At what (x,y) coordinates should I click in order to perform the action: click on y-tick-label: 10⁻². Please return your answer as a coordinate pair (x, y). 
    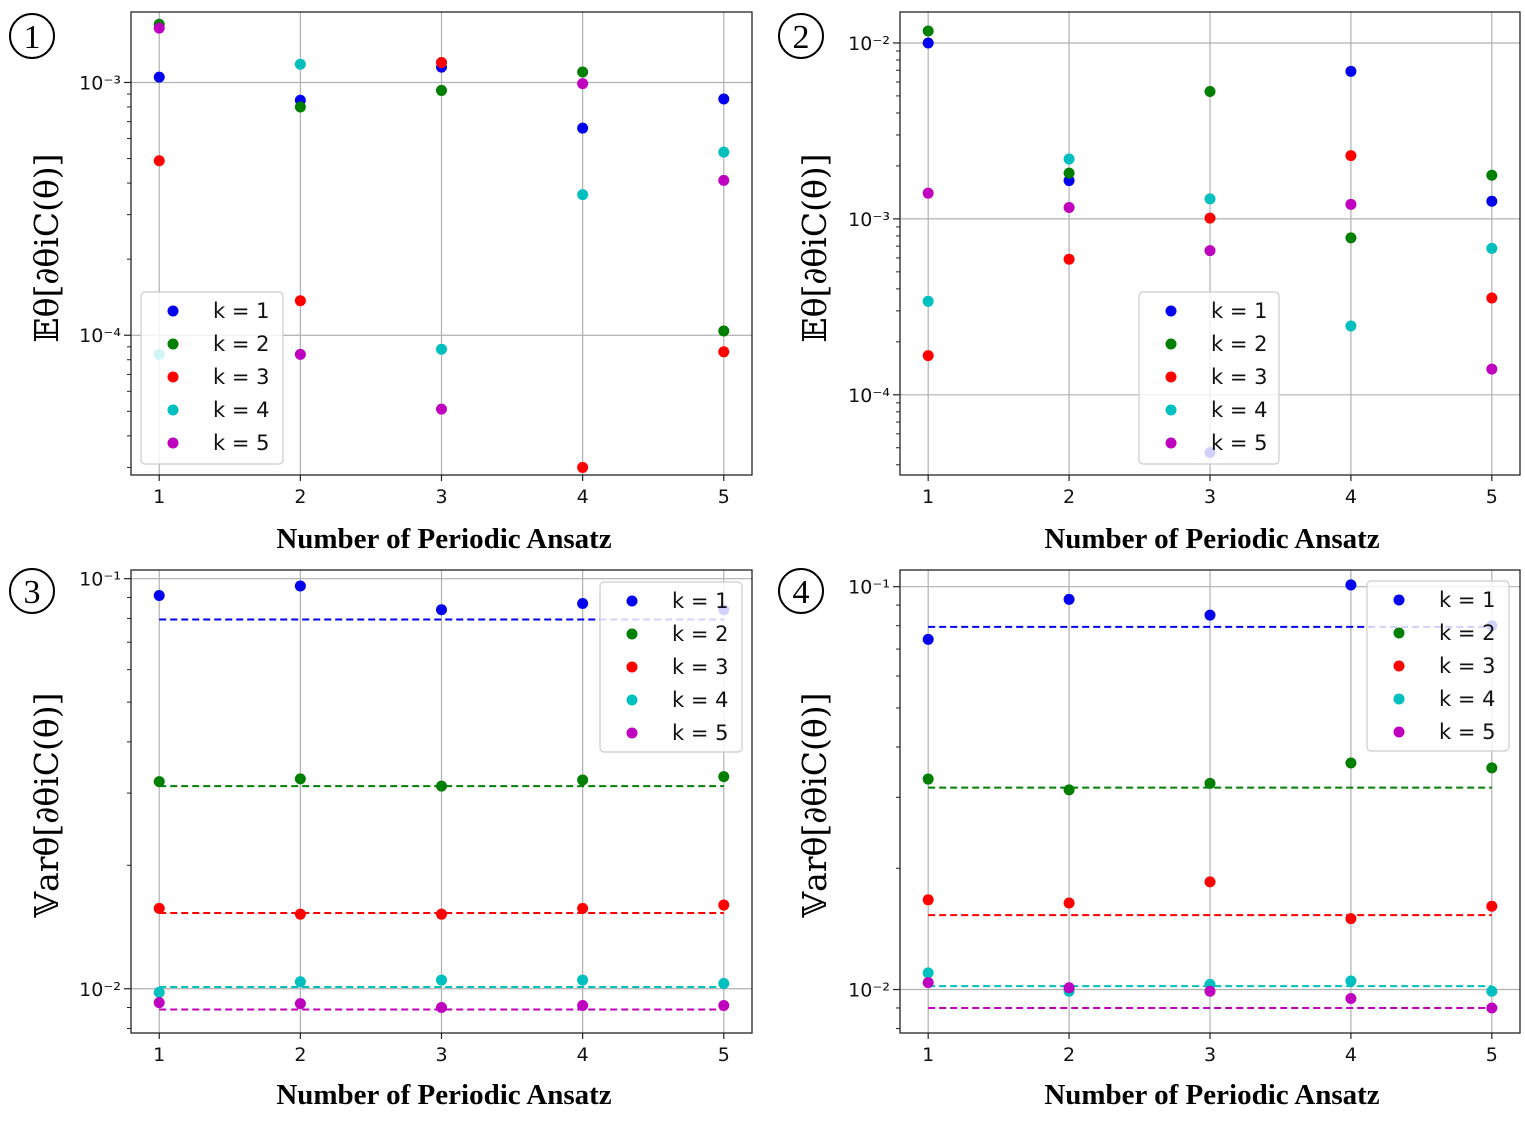
    Looking at the image, I should click on (100, 990).